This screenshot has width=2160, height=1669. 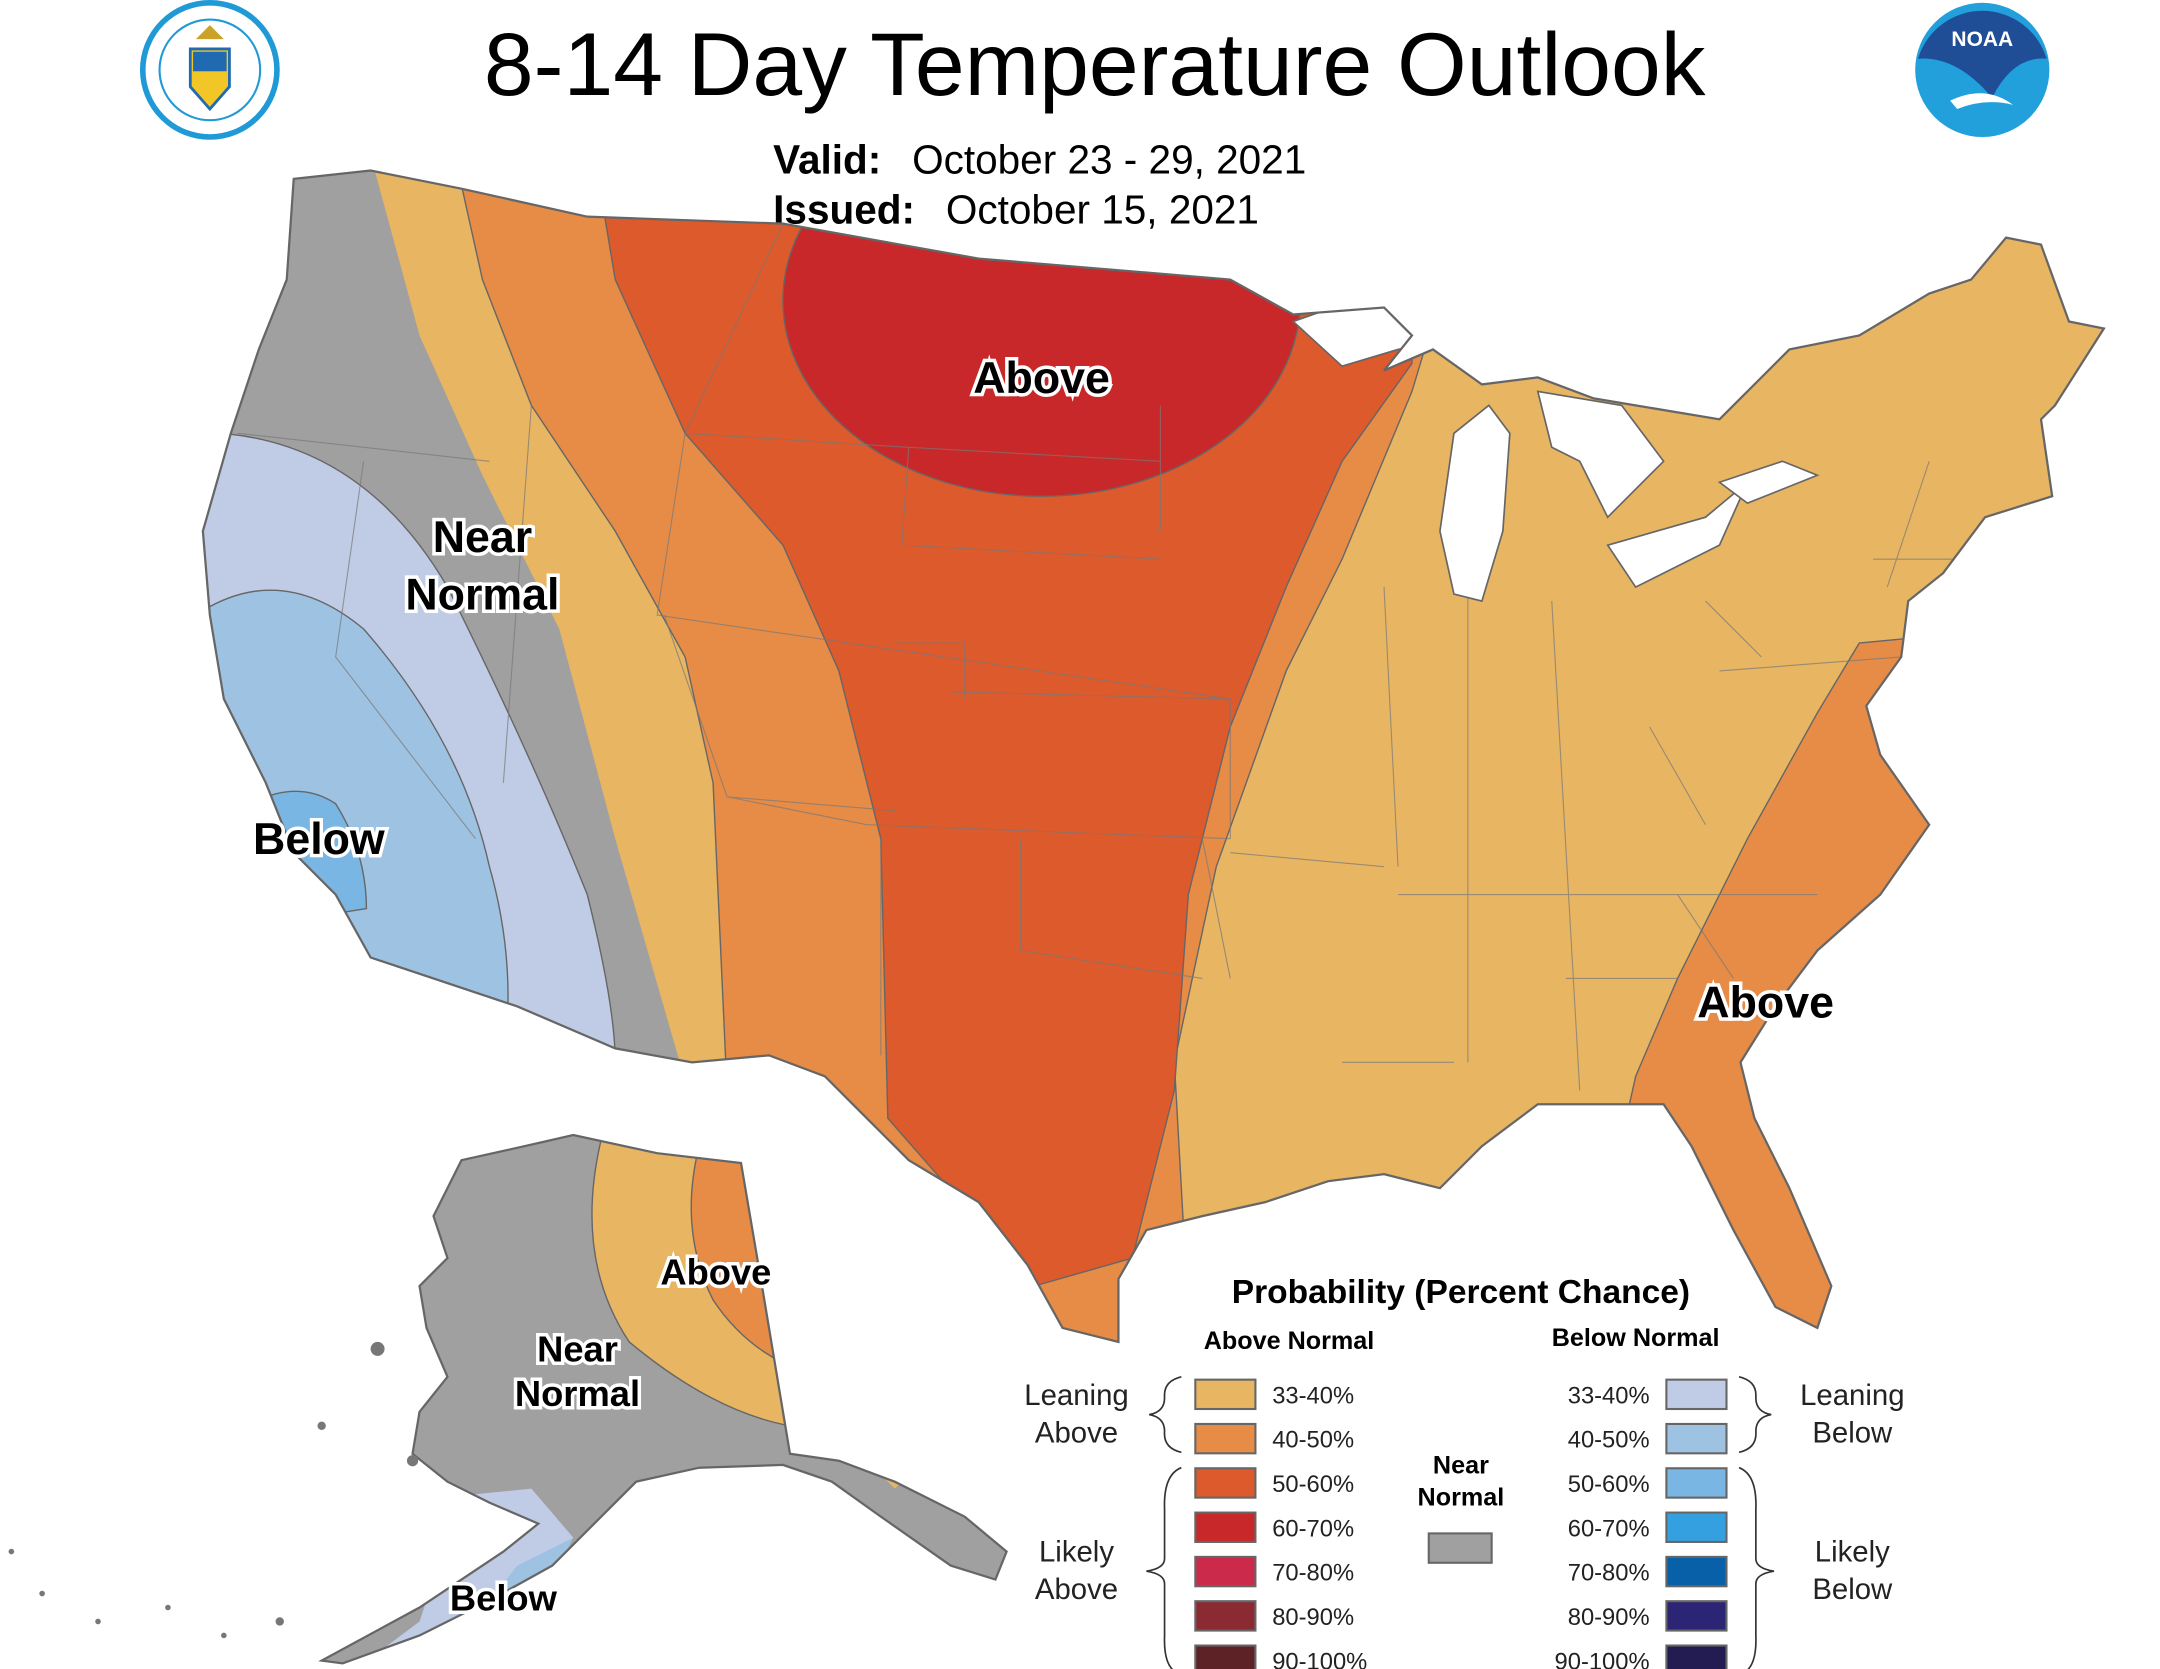 What do you see at coordinates (1313, 1528) in the screenshot?
I see `legend-label-above-3: 60-70%` at bounding box center [1313, 1528].